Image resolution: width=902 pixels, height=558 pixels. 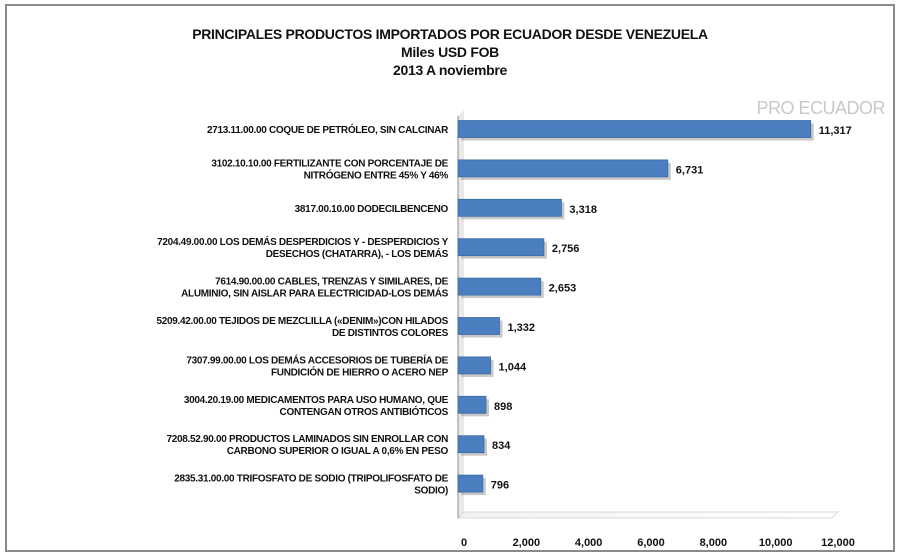 What do you see at coordinates (527, 543) in the screenshot?
I see `x-tick-label: 2,000` at bounding box center [527, 543].